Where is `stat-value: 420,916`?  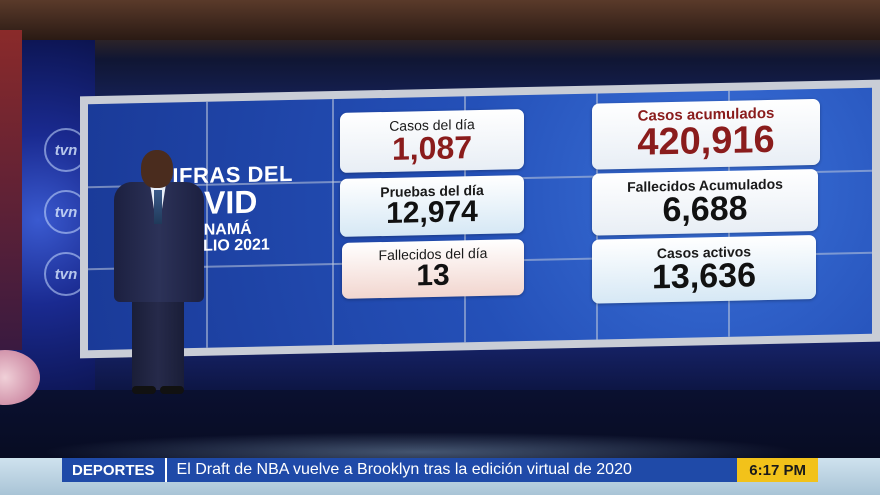 stat-value: 420,916 is located at coordinates (706, 141).